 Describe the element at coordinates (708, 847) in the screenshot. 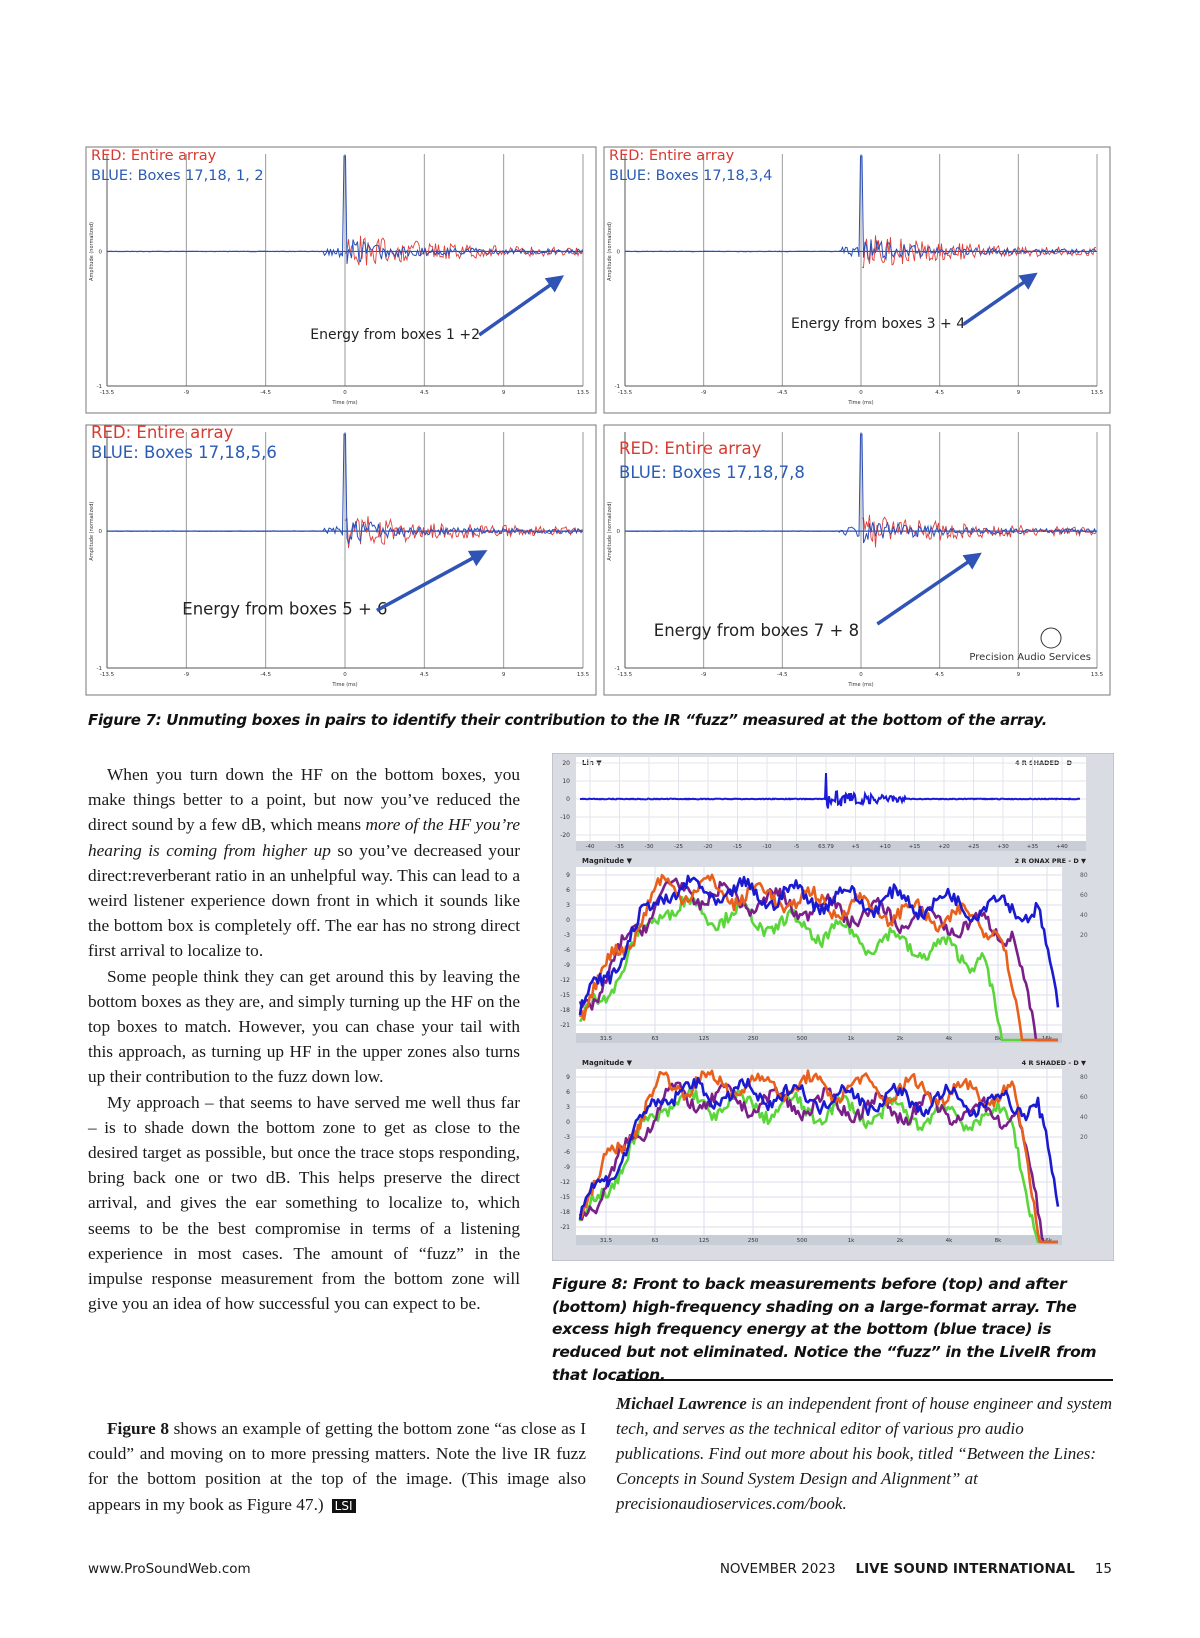

I see `strip-x-tick: -20` at that location.